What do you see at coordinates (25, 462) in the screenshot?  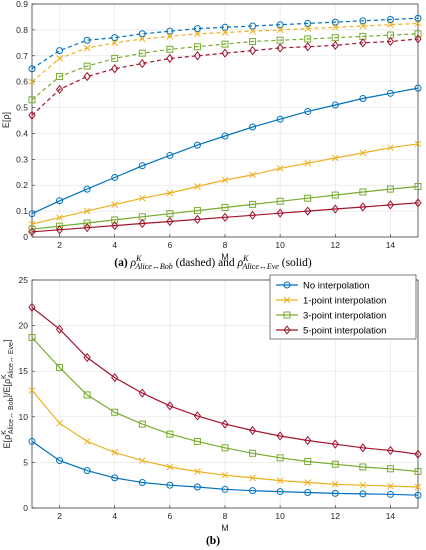 I see `y-tick-label: 5` at bounding box center [25, 462].